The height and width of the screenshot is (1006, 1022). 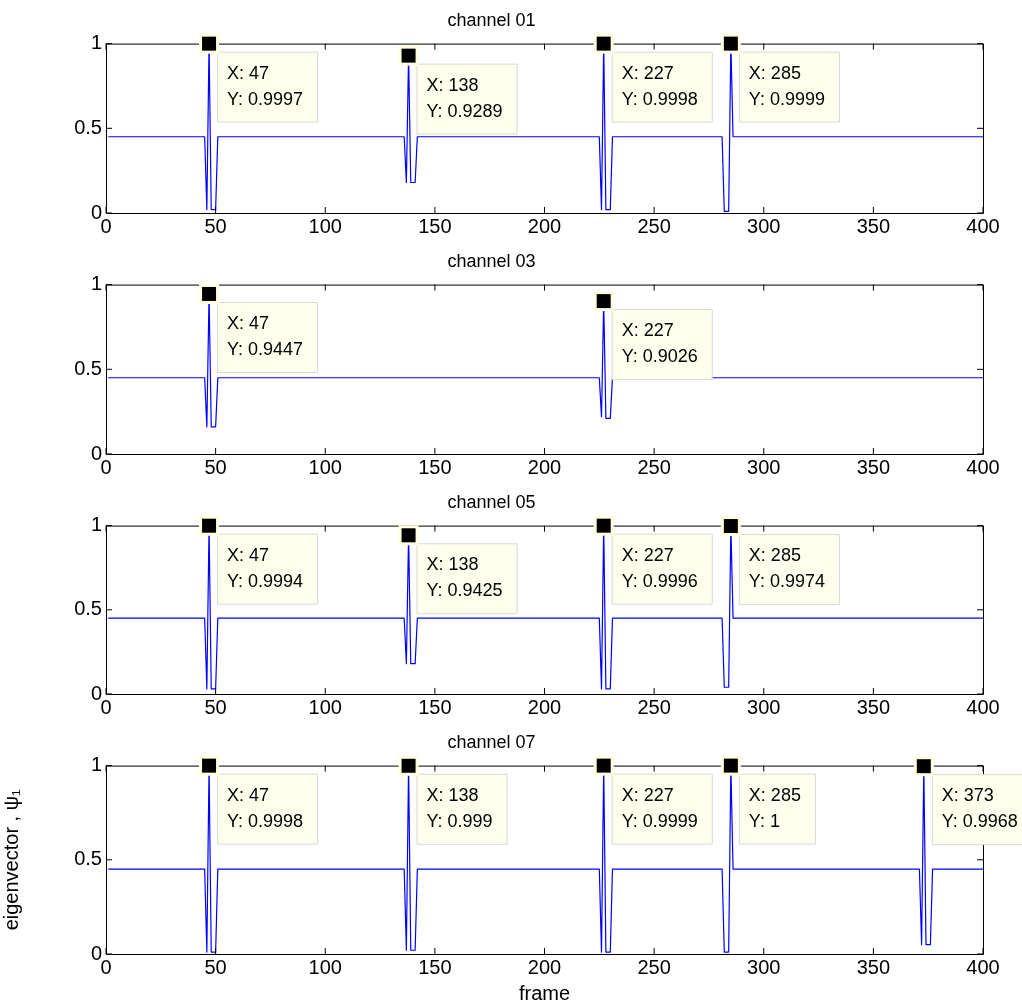 I want to click on annotation: X: 285 Y: 0.9999, so click(x=786, y=85).